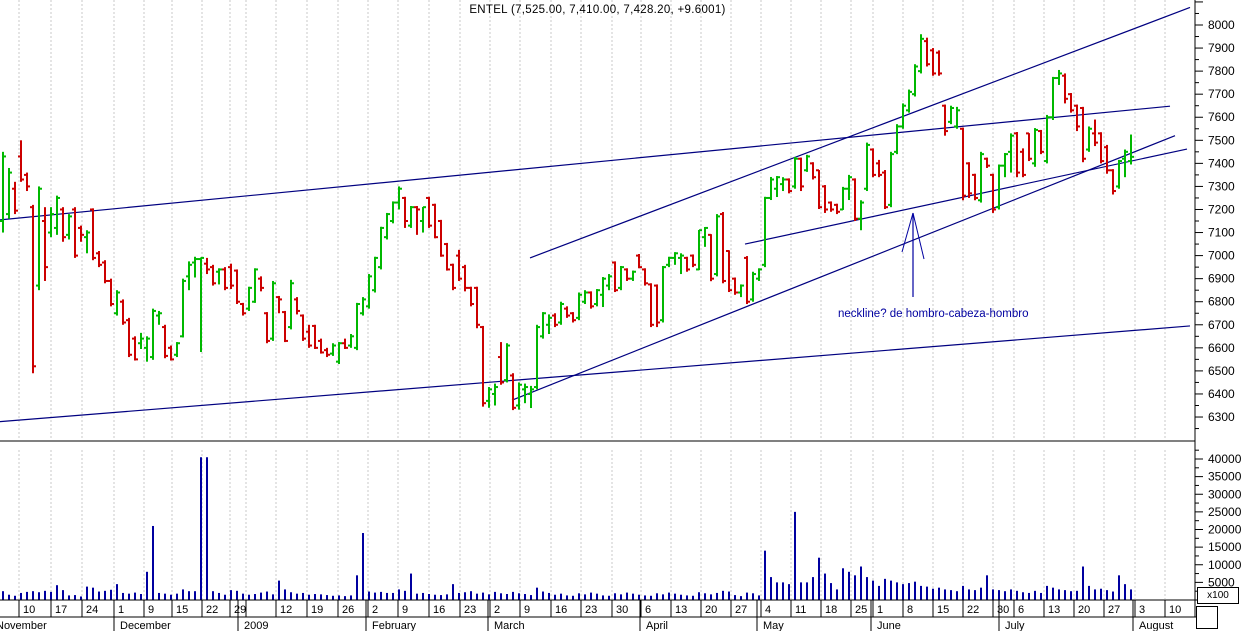 Image resolution: width=1250 pixels, height=631 pixels. Describe the element at coordinates (1225, 477) in the screenshot. I see `volume-axis-label: 35000` at that location.